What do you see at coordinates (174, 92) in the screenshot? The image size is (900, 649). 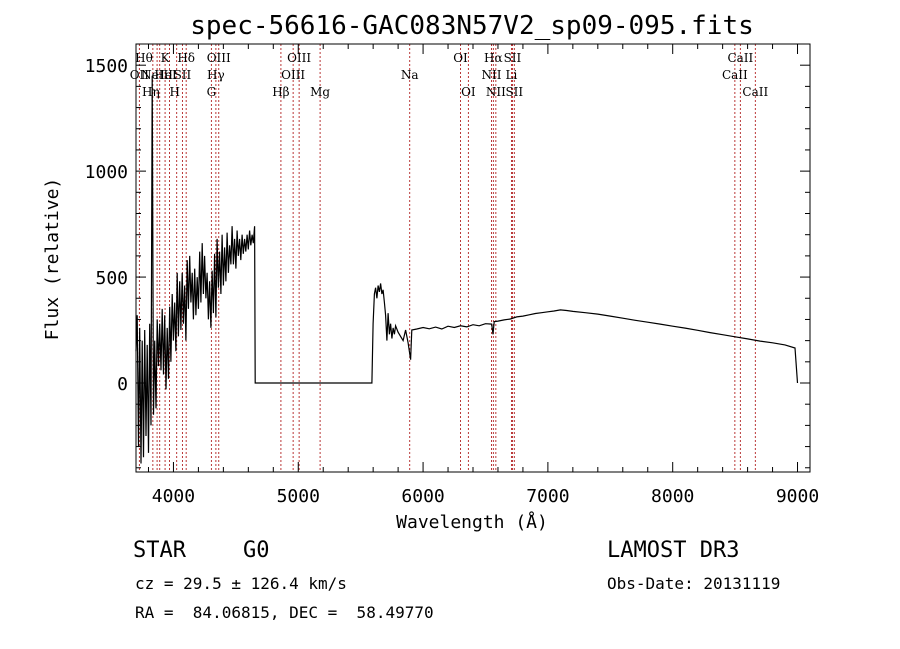 I see `spectral-line-label: H` at bounding box center [174, 92].